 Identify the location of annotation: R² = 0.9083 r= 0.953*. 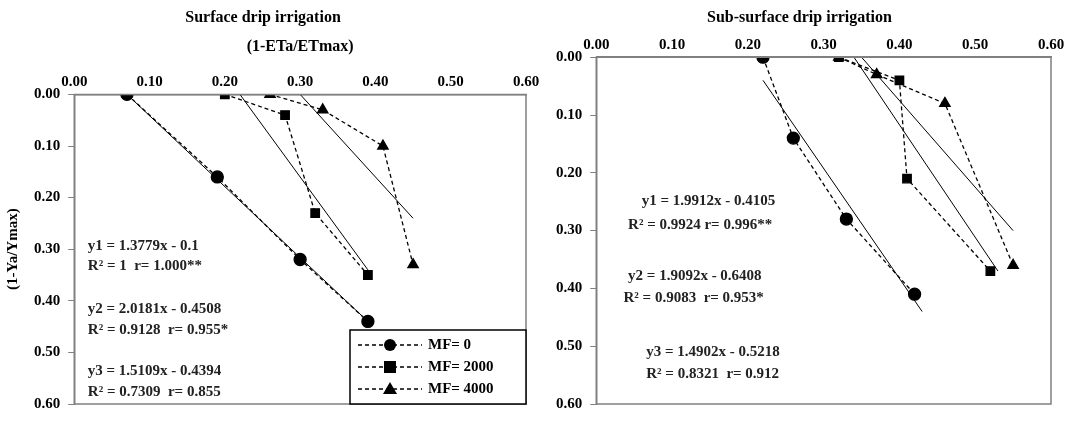
(693, 297).